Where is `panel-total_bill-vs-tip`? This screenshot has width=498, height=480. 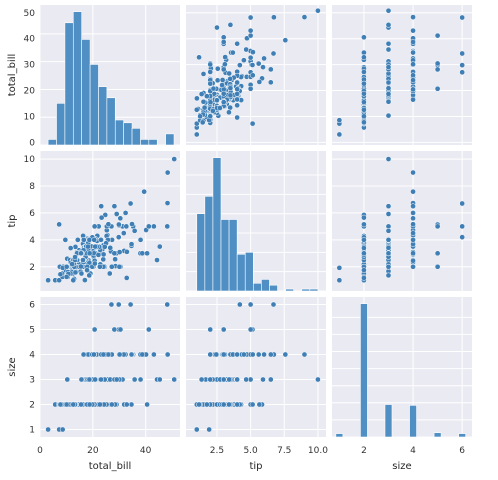 panel-total_bill-vs-tip is located at coordinates (256, 75).